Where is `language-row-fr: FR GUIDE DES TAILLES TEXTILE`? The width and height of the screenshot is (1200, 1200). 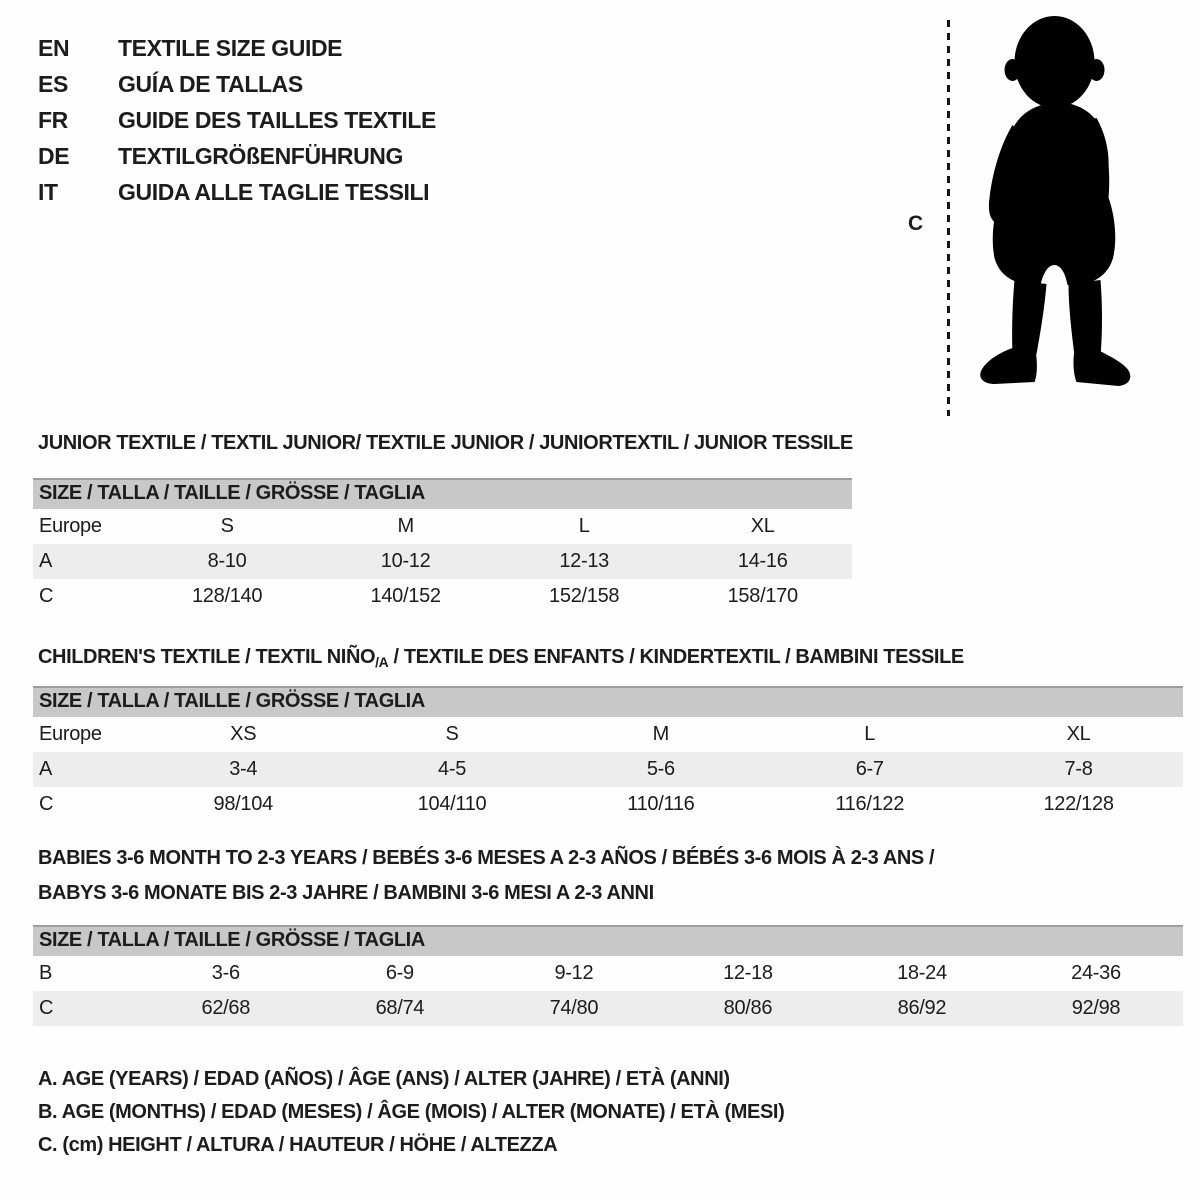
language-row-fr: FR GUIDE DES TAILLES TEXTILE is located at coordinates (237, 120).